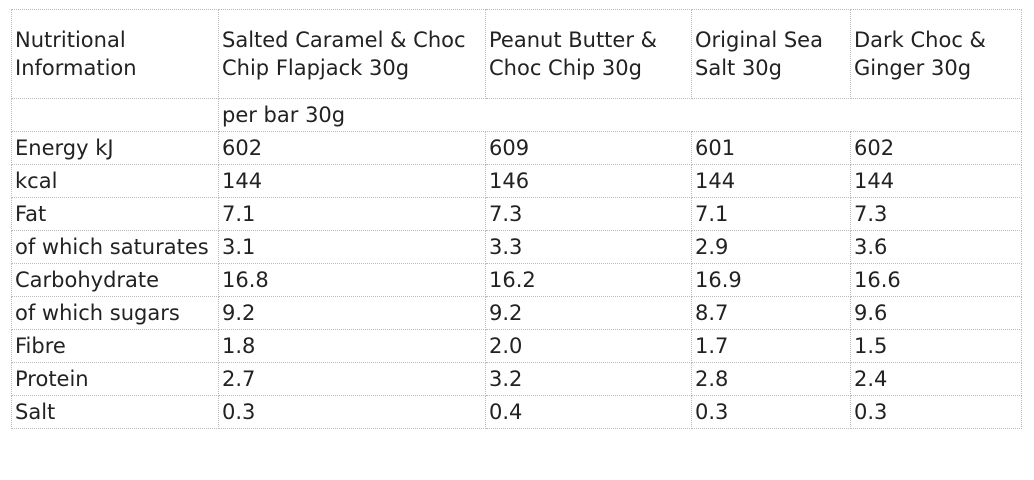  What do you see at coordinates (588, 412) in the screenshot?
I see `value-cell: 0.4` at bounding box center [588, 412].